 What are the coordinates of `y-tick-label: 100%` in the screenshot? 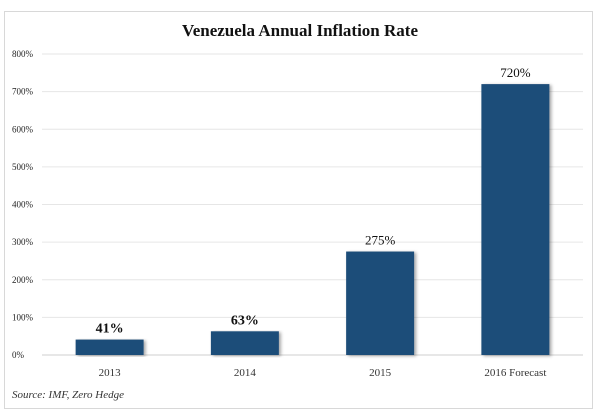 It's located at (23, 317).